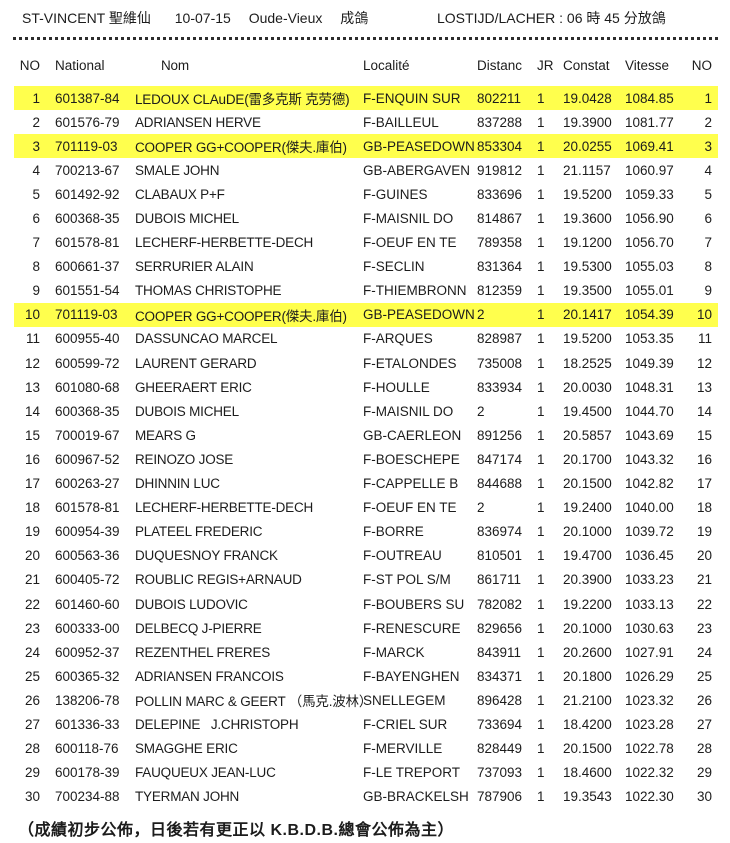  Describe the element at coordinates (704, 797) in the screenshot. I see `rank-right: 30` at that location.